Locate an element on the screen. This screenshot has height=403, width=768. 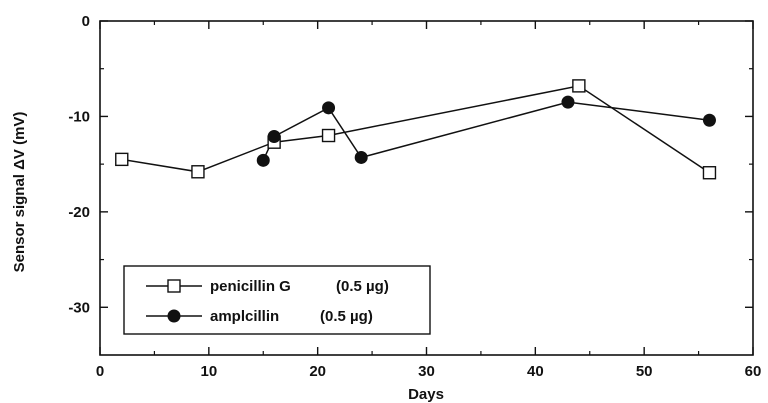
legend-label-amplcillin: amplcillin is located at coordinates (244, 316).